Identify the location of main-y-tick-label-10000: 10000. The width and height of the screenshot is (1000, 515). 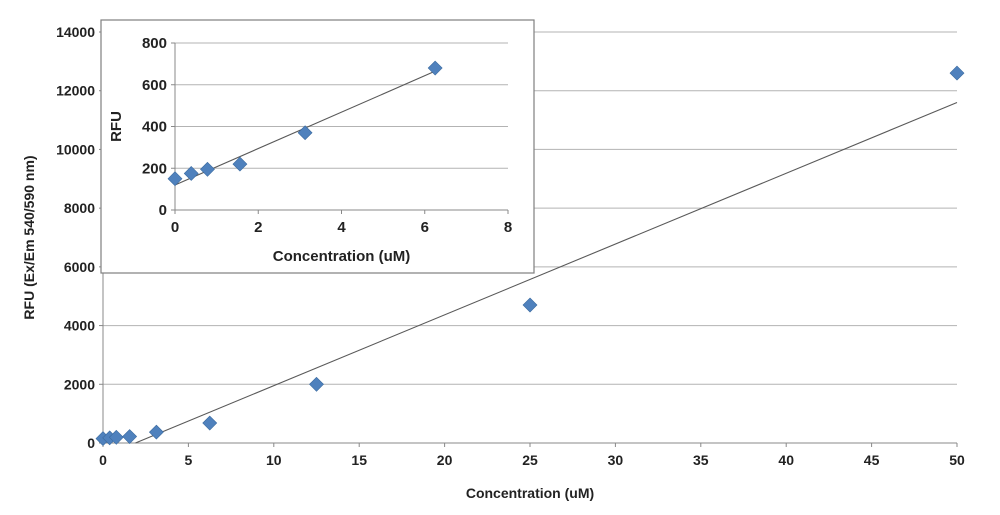
(75, 149).